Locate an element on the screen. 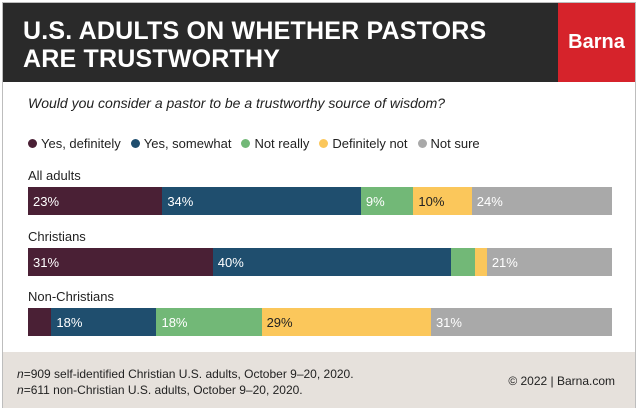 The width and height of the screenshot is (640, 412). bar-segment: 34% is located at coordinates (261, 201).